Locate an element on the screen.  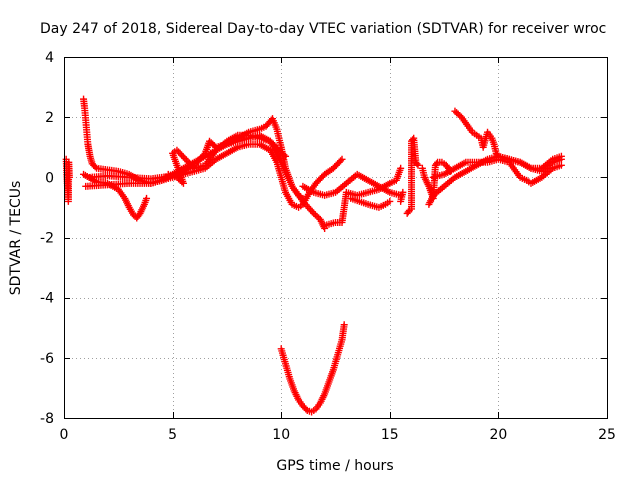
y-axis-title: SDTVAR / TECUs is located at coordinates (16, 238).